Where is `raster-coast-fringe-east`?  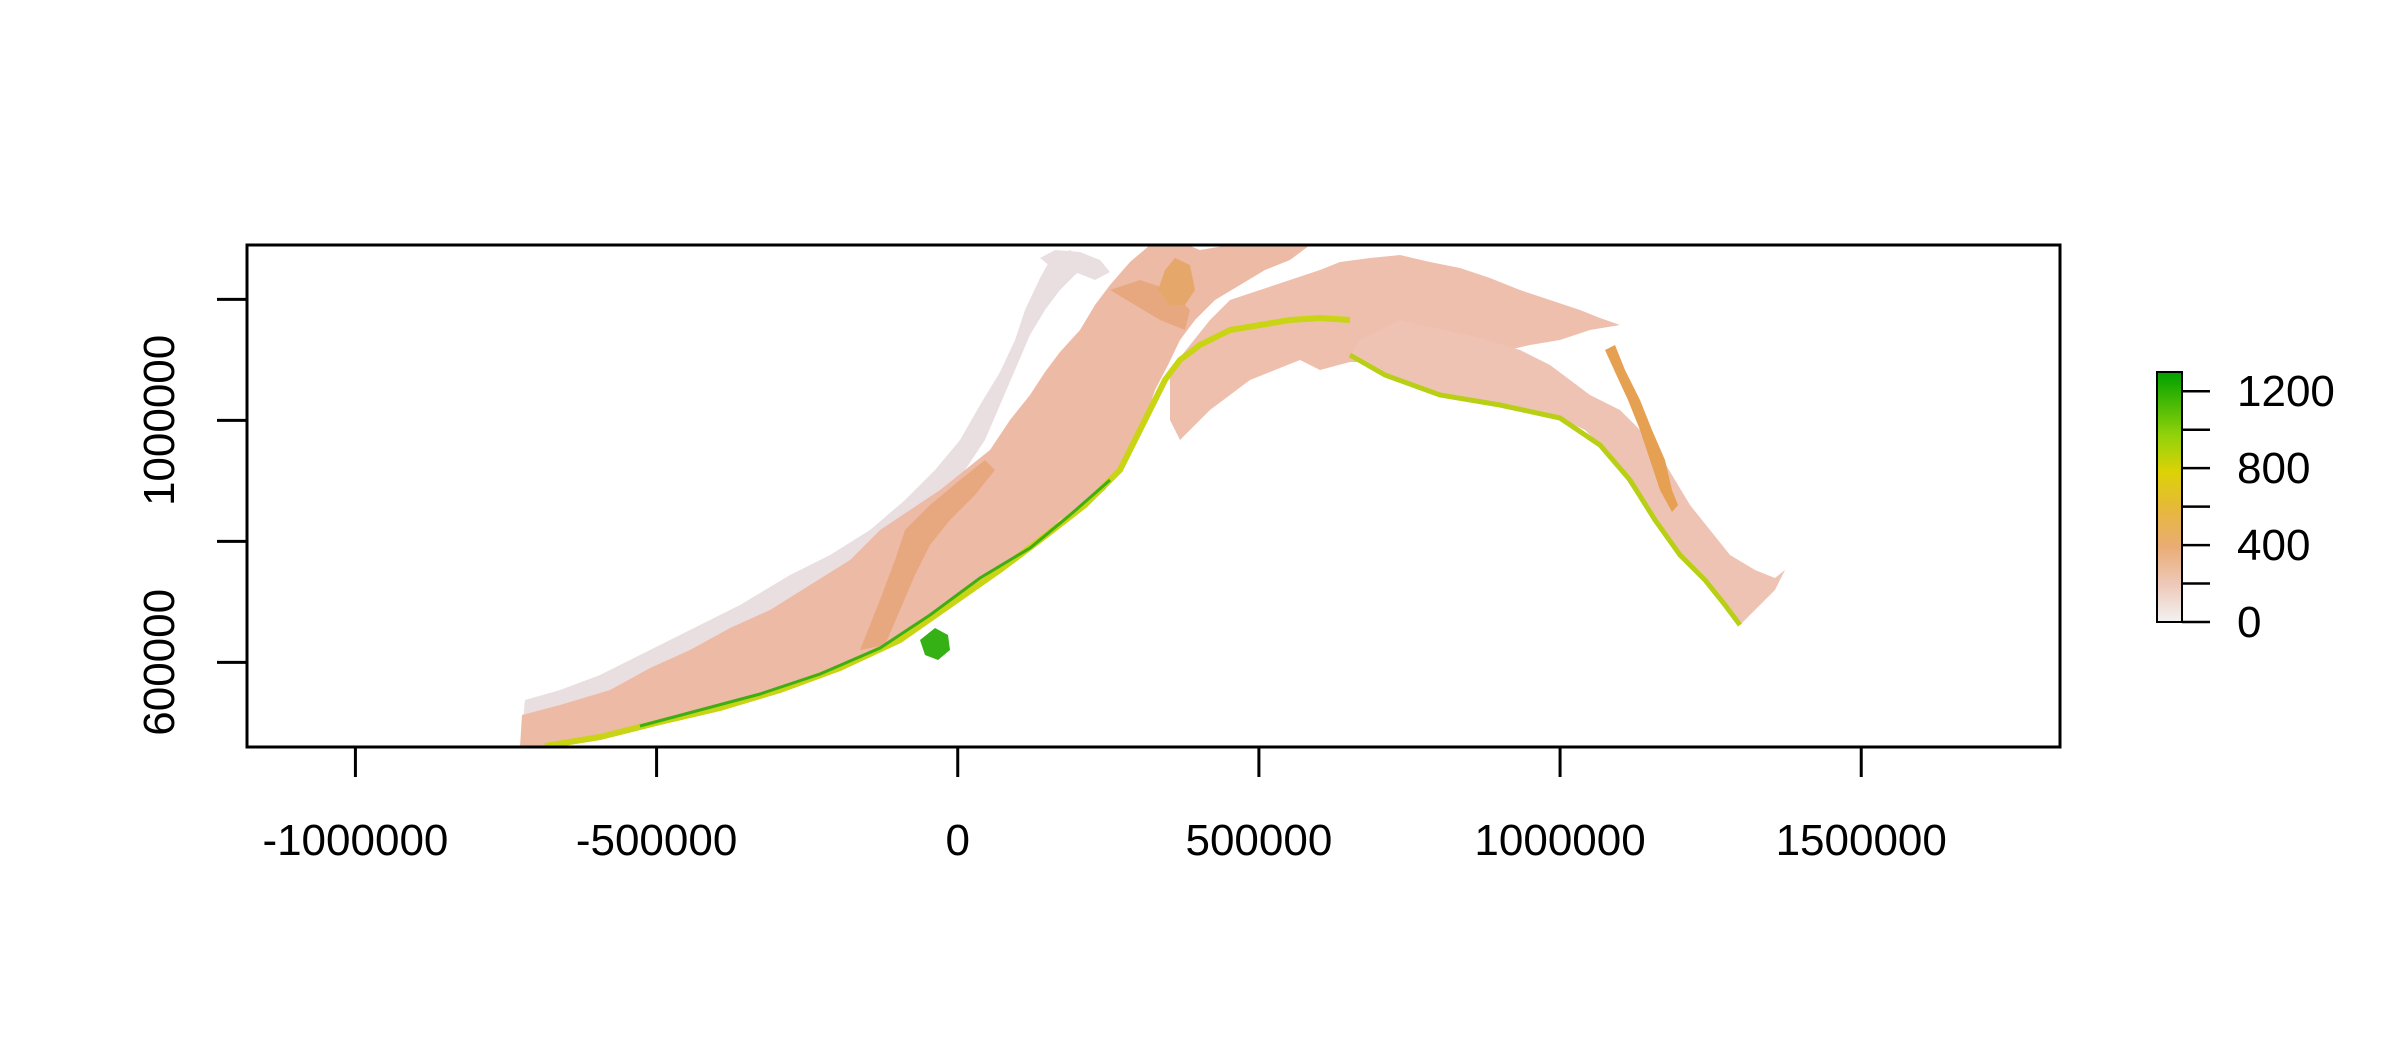
raster-coast-fringe-east is located at coordinates (1545, 489).